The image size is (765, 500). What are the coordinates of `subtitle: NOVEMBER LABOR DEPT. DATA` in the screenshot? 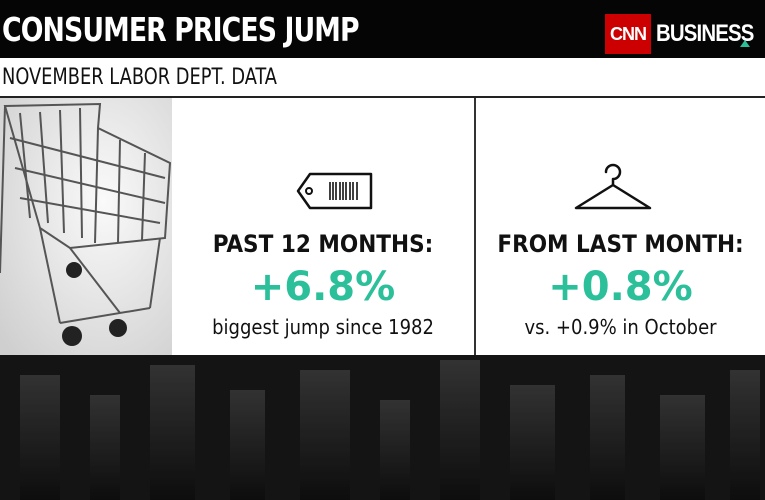 It's located at (139, 77).